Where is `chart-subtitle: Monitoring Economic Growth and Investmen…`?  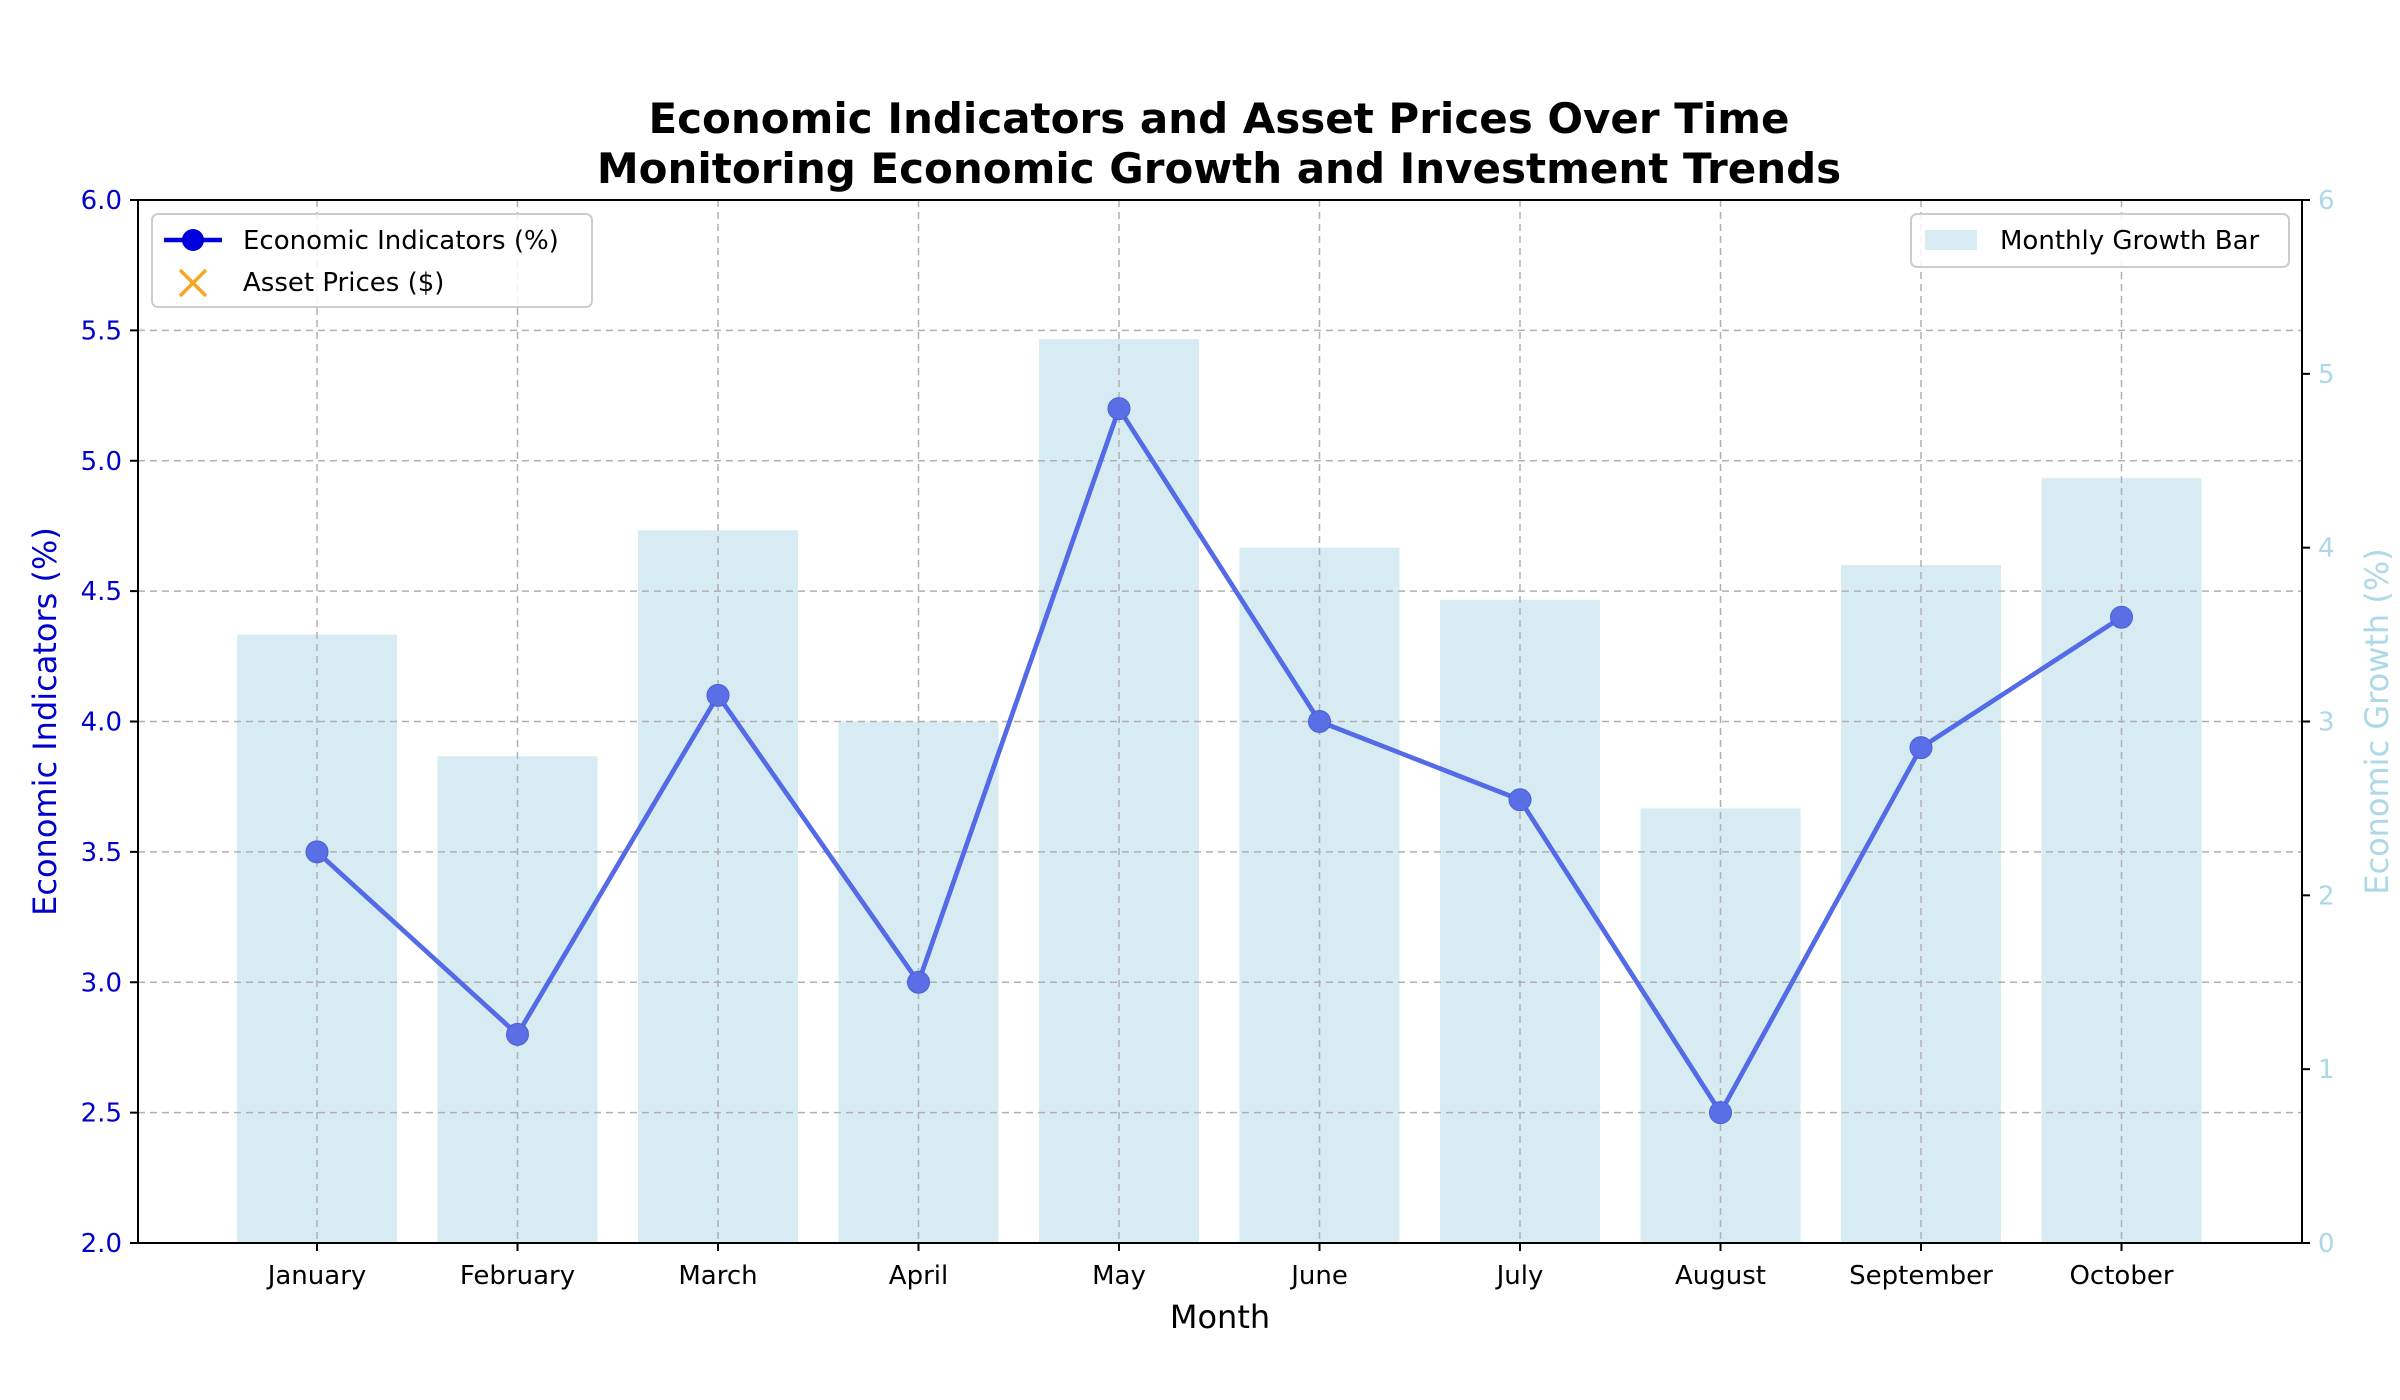
chart-subtitle: Monitoring Economic Growth and Investmen… is located at coordinates (1219, 168).